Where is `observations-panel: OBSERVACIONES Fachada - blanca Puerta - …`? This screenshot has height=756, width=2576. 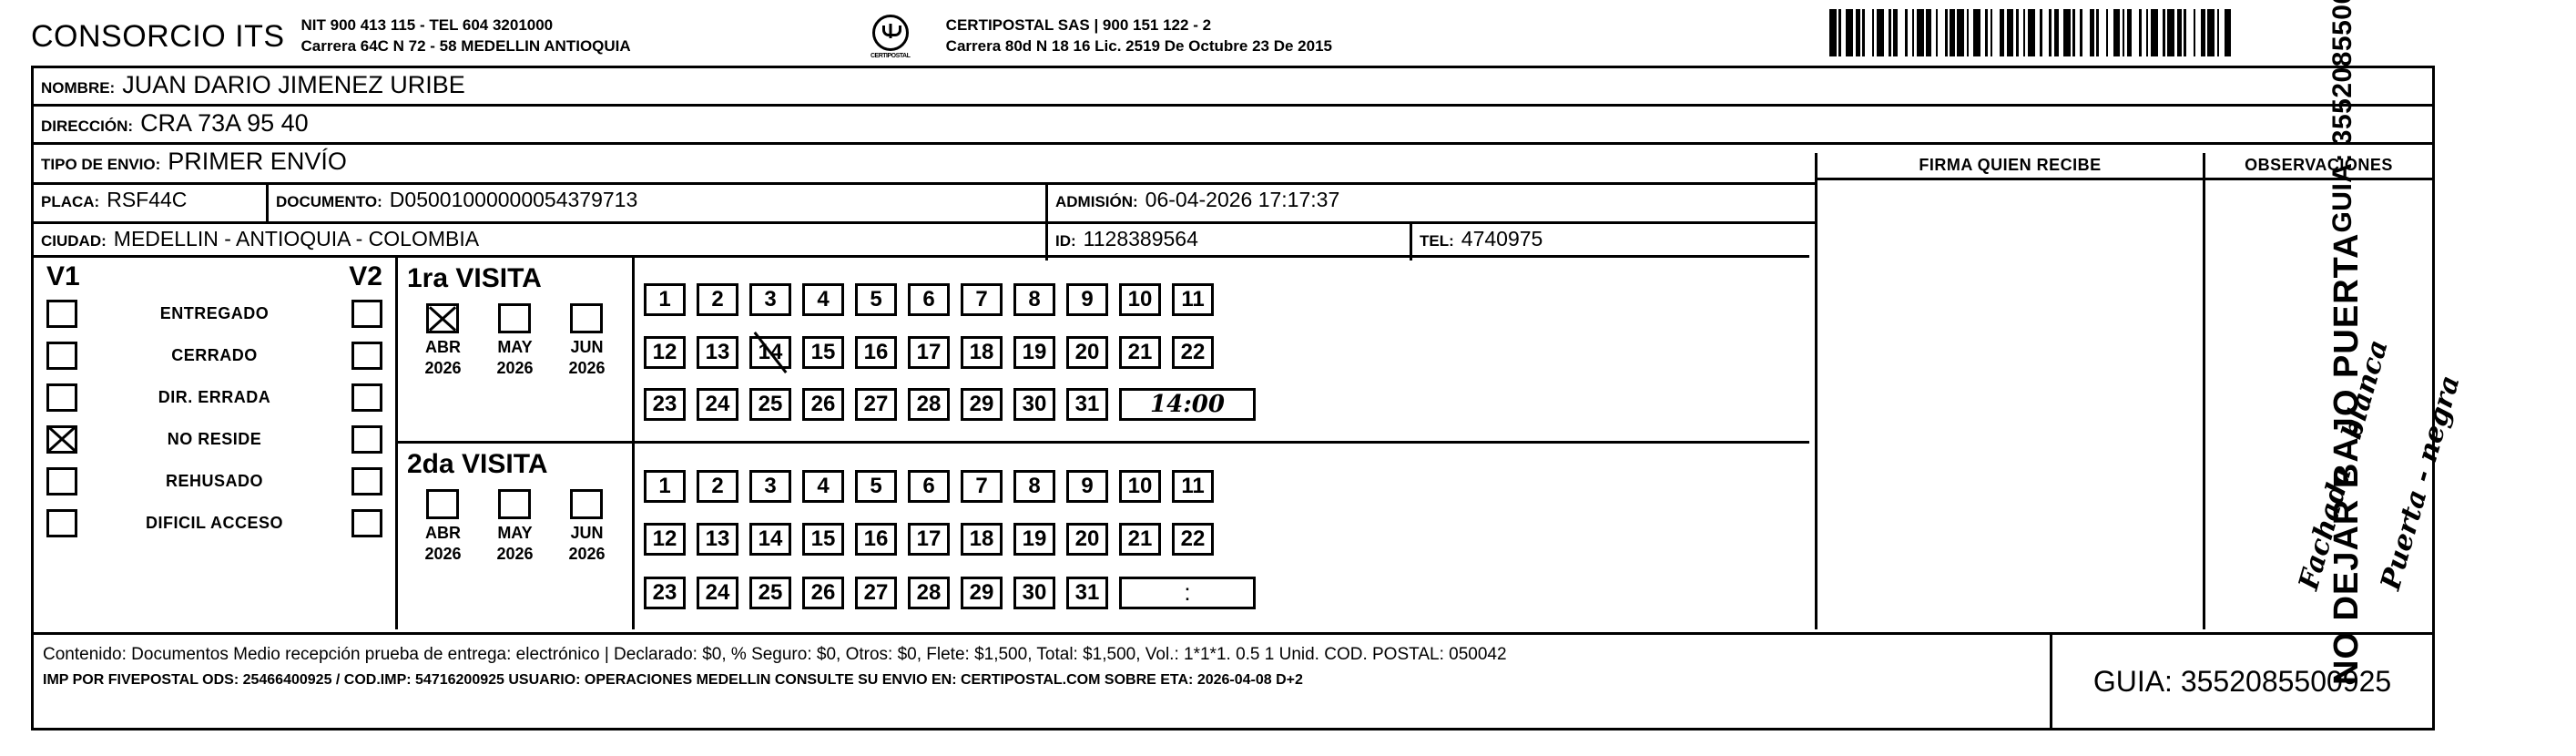
observations-panel: OBSERVACIONES Fachada - blanca Puerta - … is located at coordinates (2335, 391).